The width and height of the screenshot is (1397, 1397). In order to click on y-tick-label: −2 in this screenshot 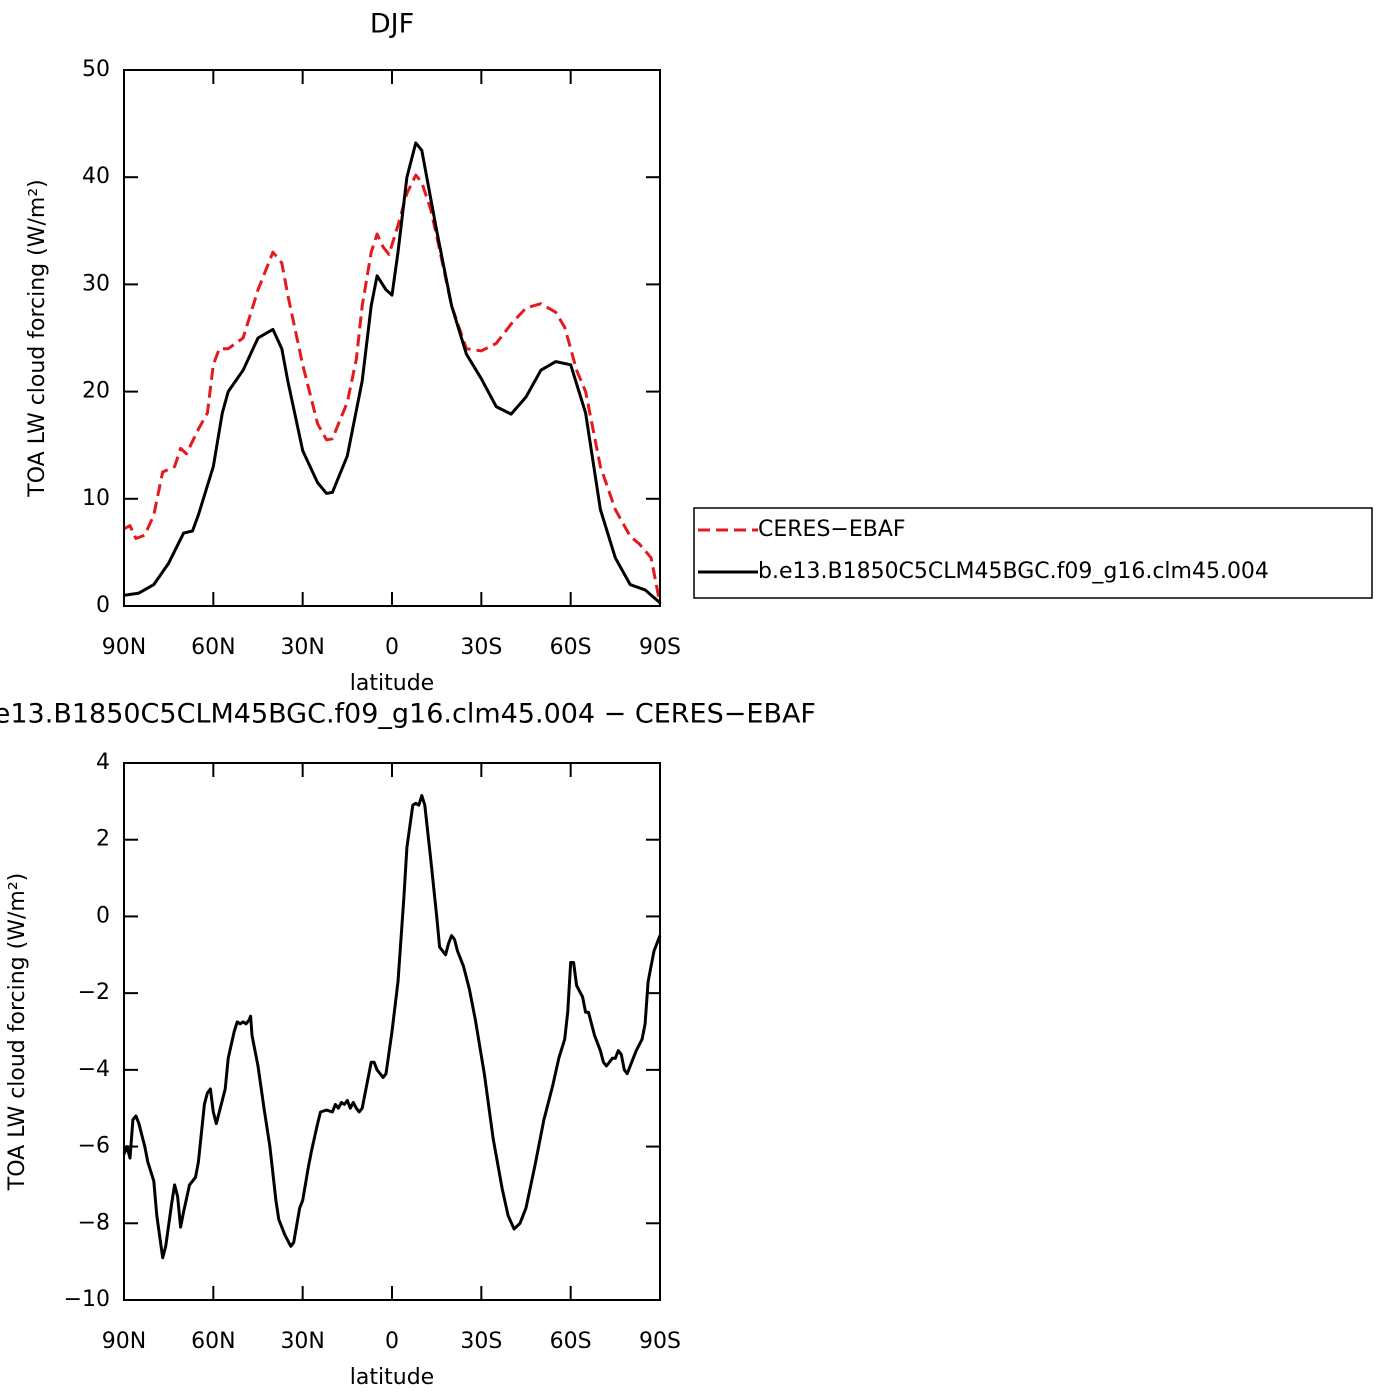, I will do `click(94, 992)`.